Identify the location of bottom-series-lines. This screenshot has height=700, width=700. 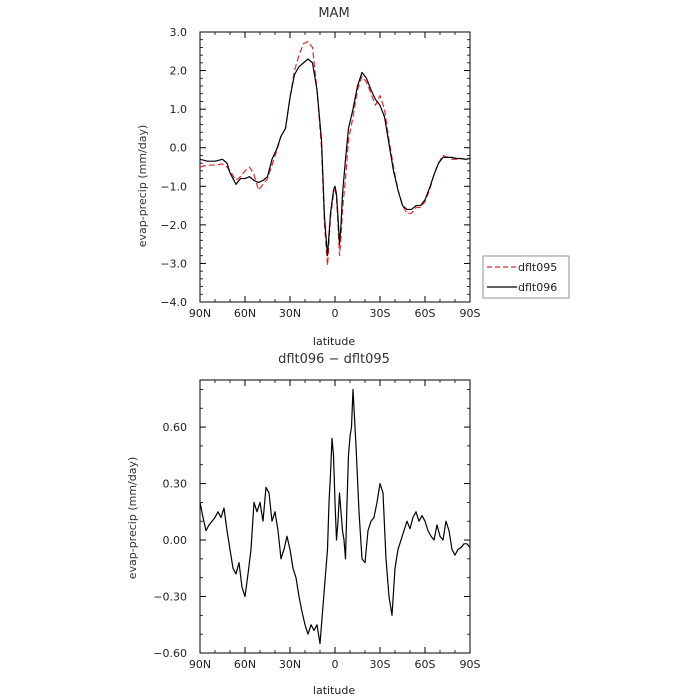
(335, 516).